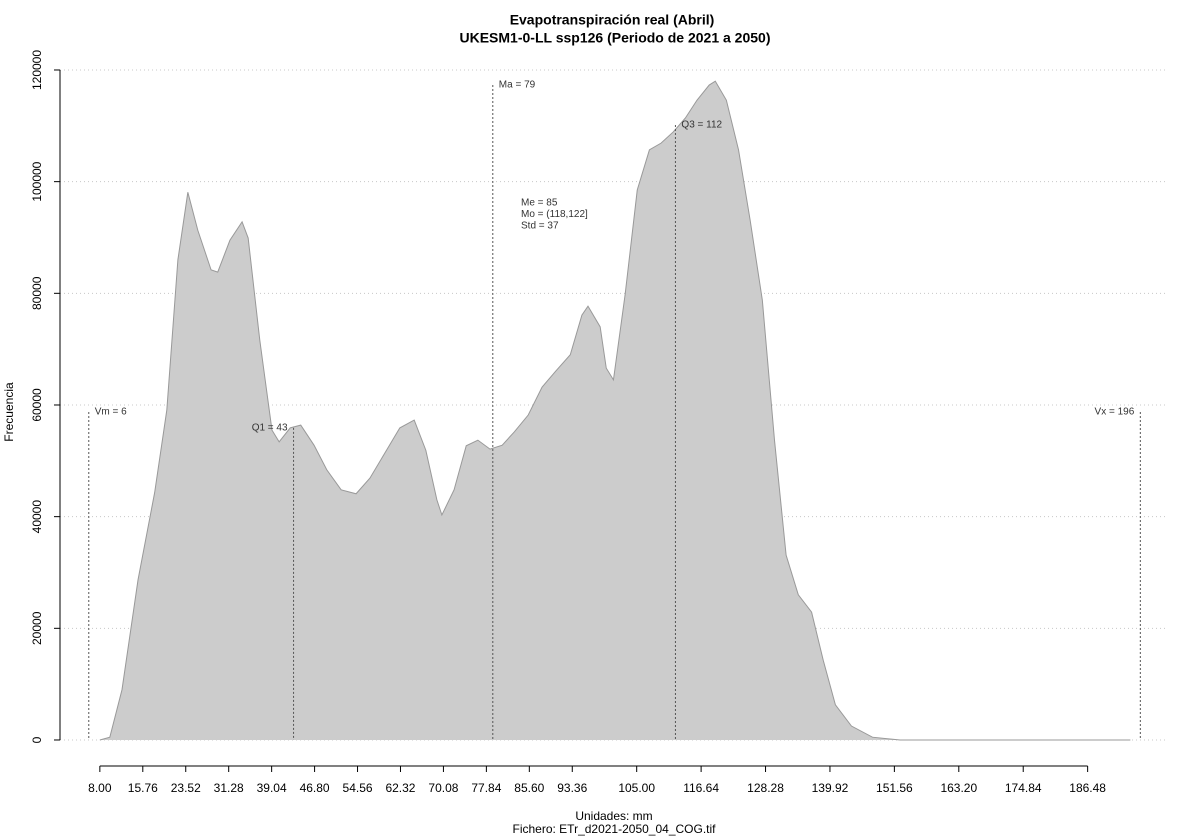  I want to click on x-tick-label: 174.84, so click(1023, 788).